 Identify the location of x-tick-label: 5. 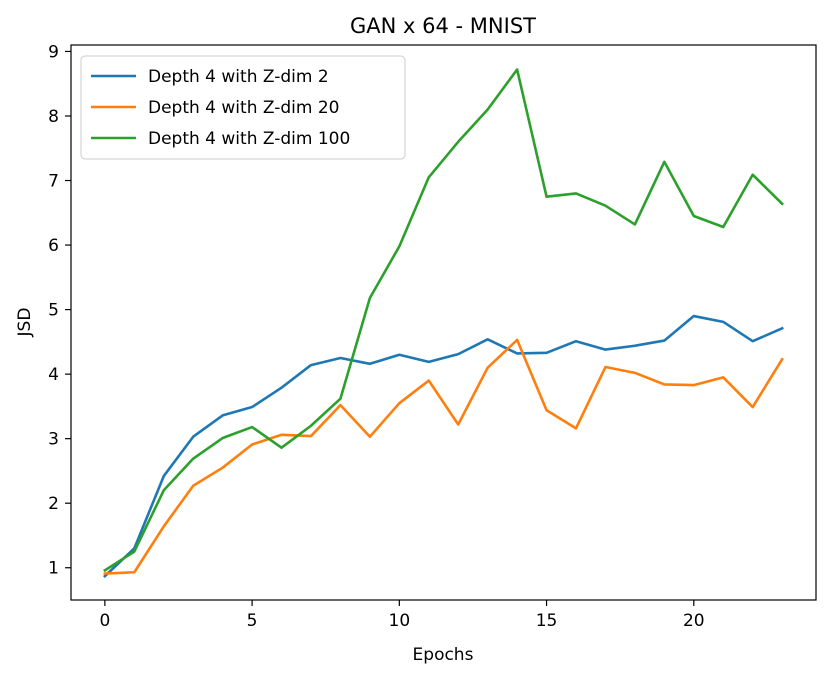
(252, 621).